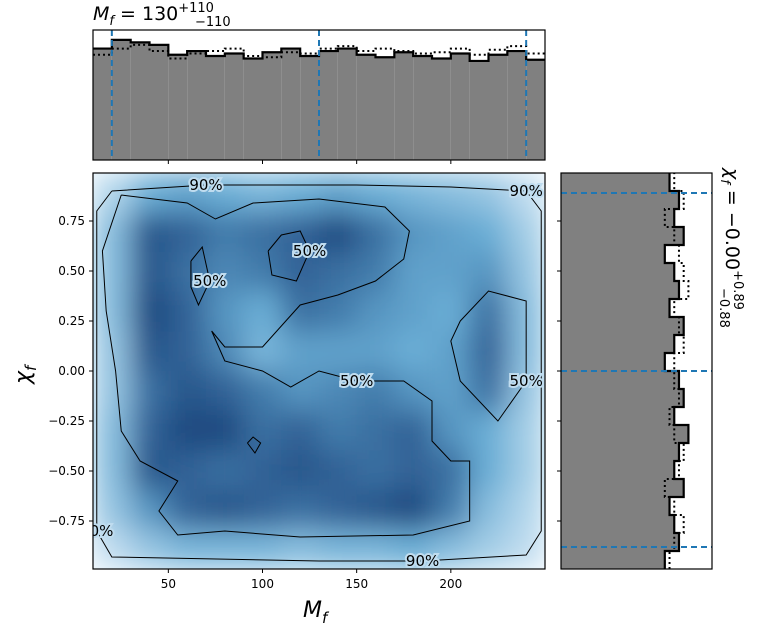 Image resolution: width=760 pixels, height=634 pixels. I want to click on y-tick-label: 0.50, so click(71, 271).